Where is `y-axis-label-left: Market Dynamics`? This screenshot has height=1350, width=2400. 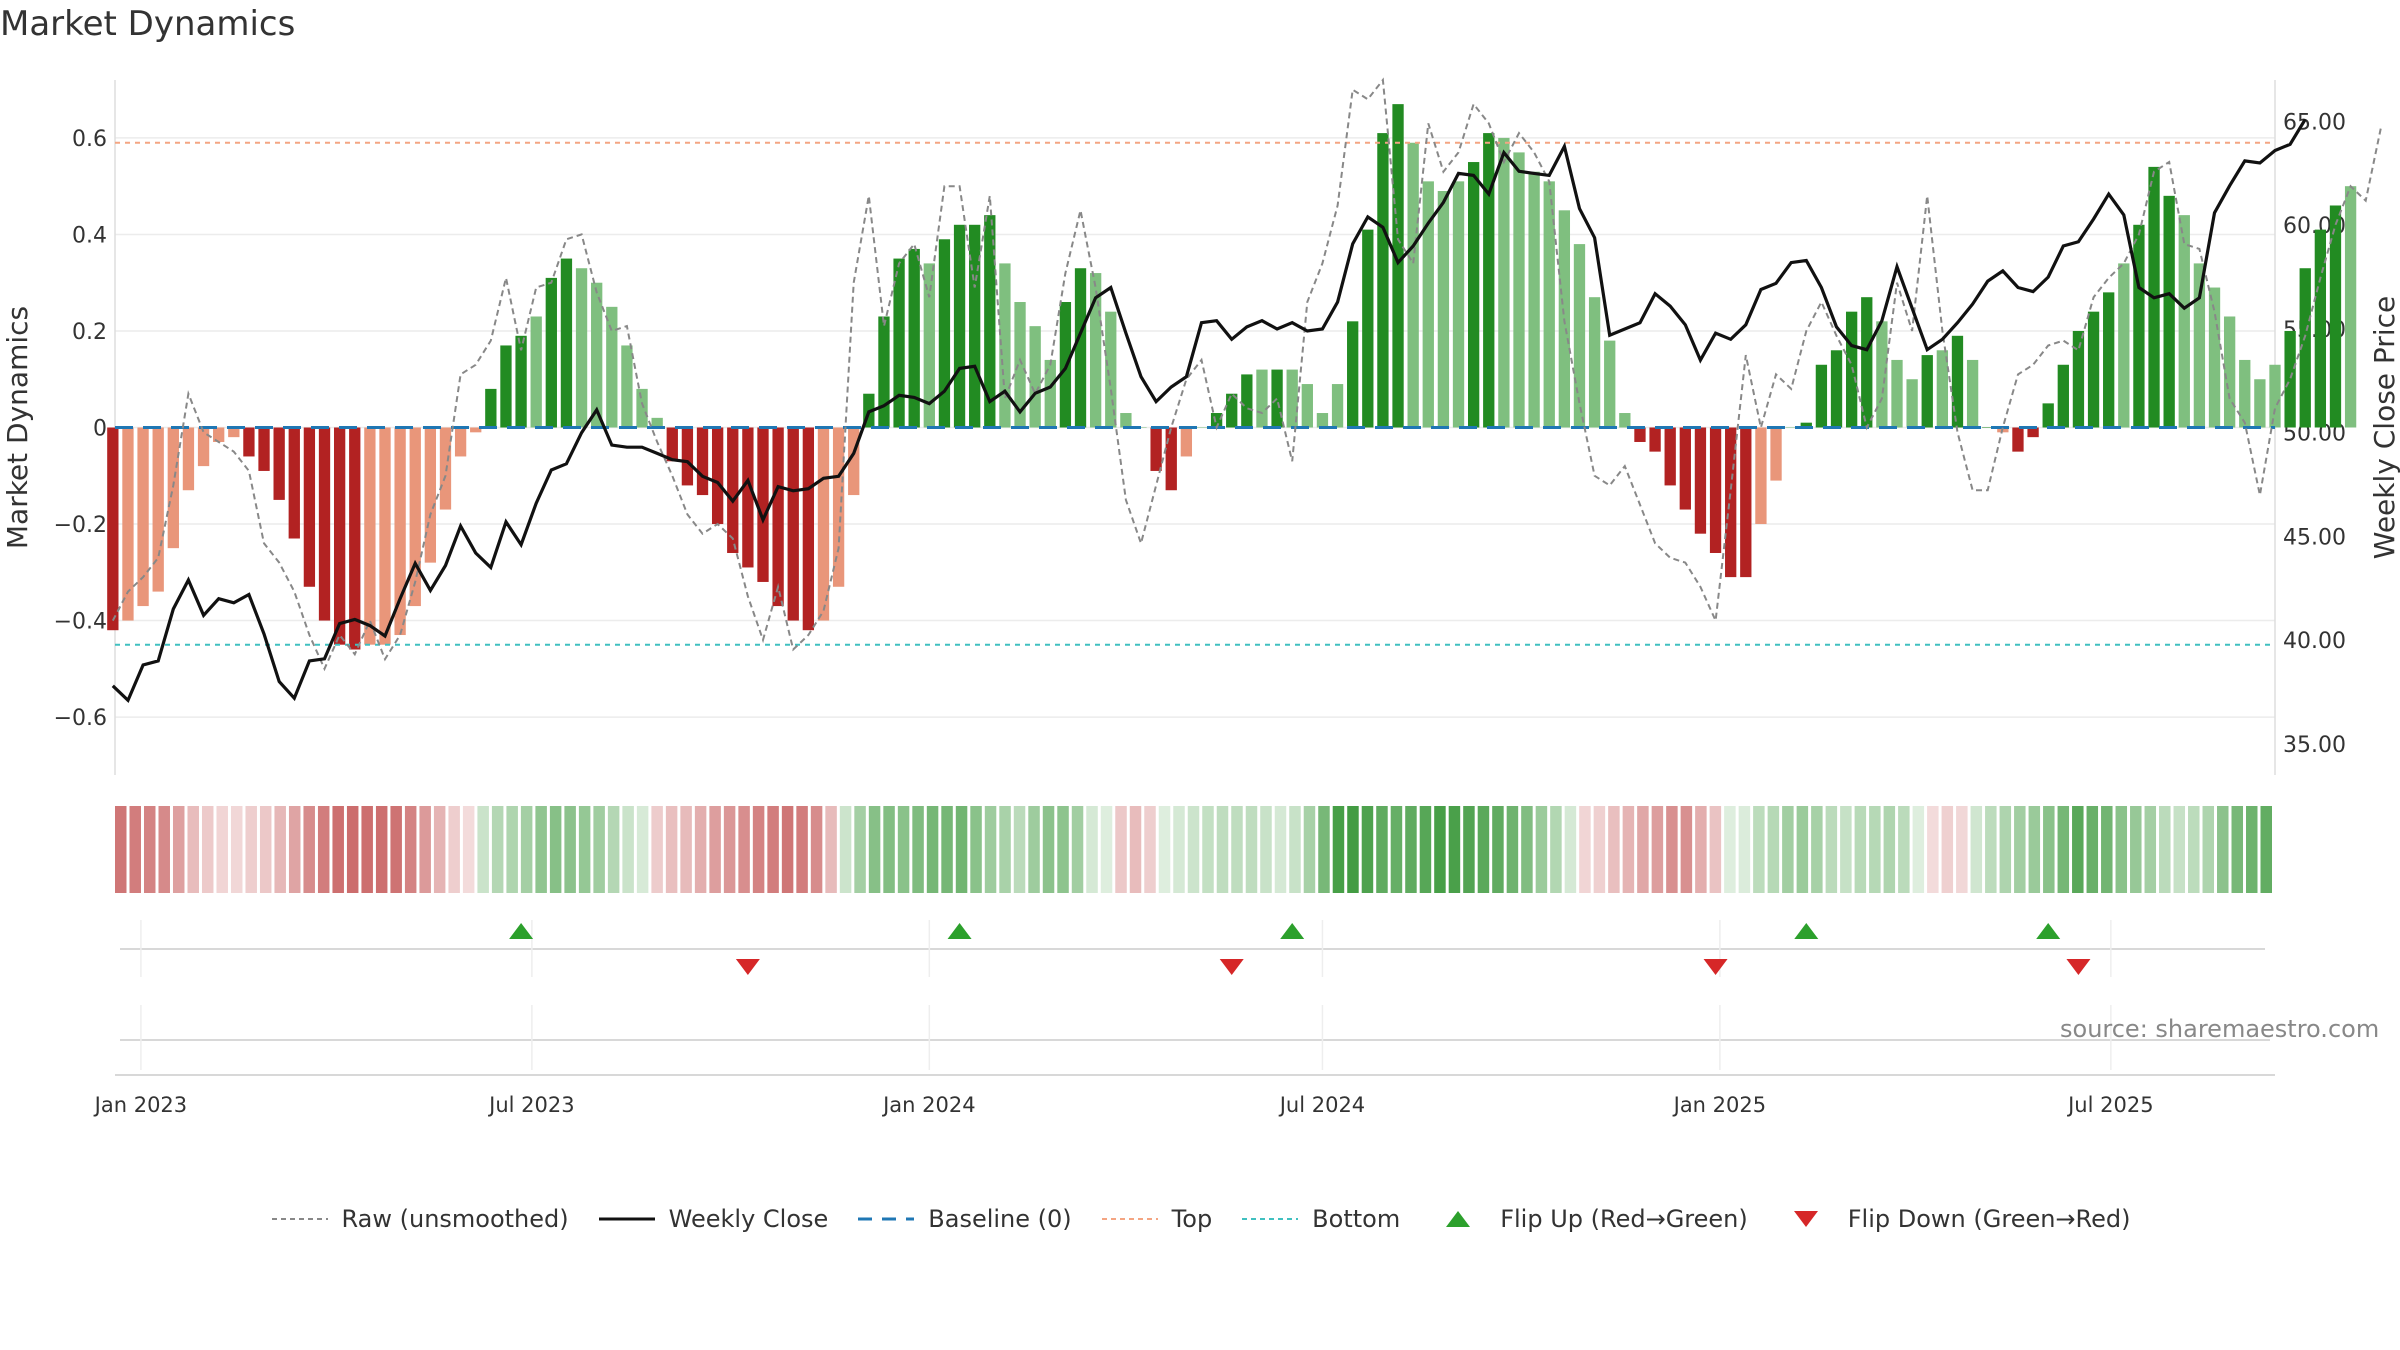 y-axis-label-left: Market Dynamics is located at coordinates (17, 427).